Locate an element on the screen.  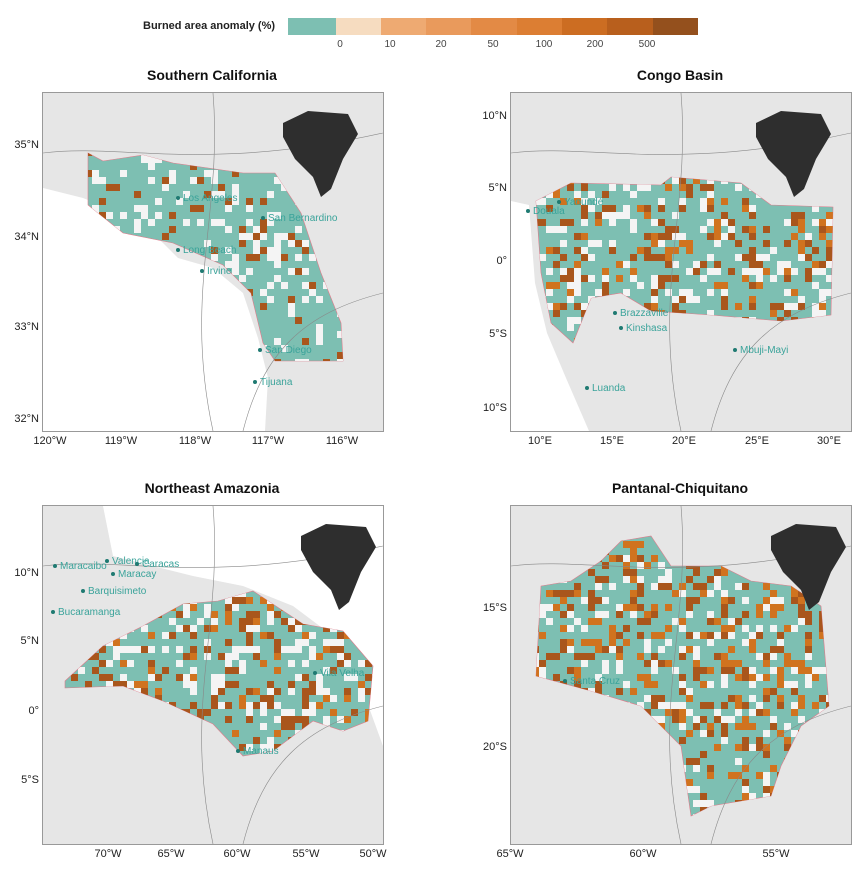
city-label: Long Beach is located at coordinates (206, 250).